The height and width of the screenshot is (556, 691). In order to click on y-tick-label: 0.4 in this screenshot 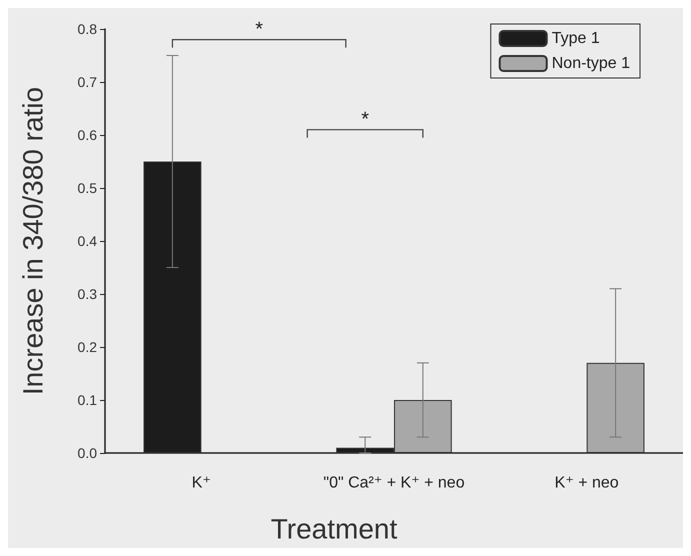, I will do `click(88, 241)`.